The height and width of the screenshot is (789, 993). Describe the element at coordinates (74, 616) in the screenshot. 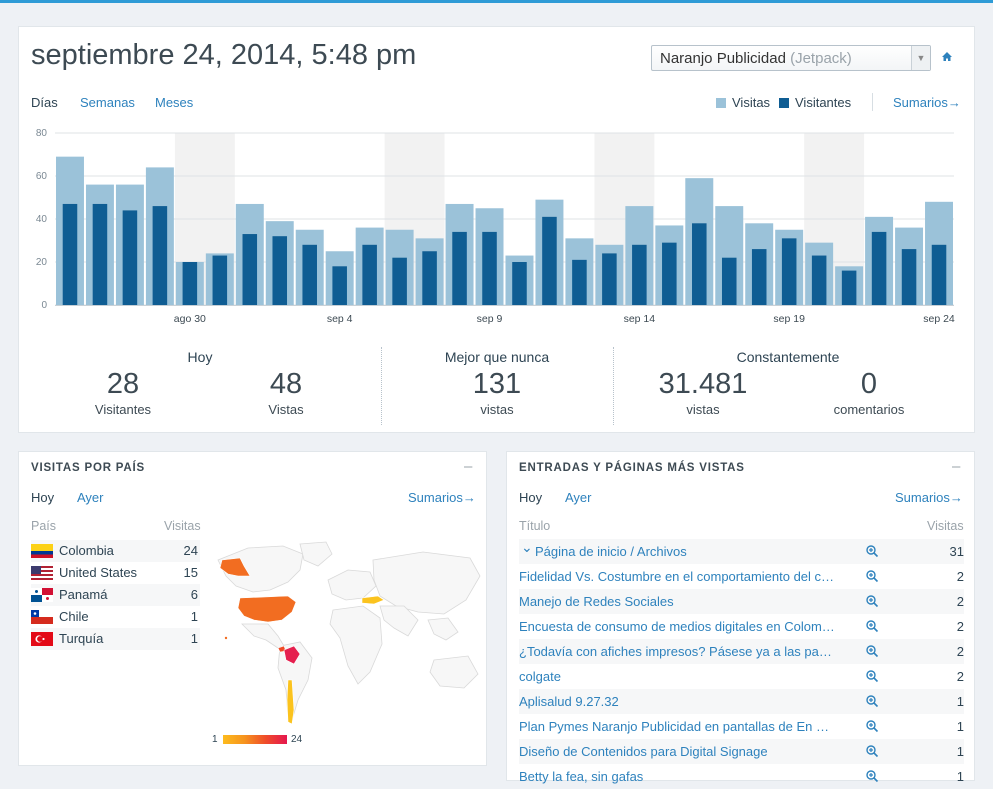

I see `country-name: Chile` at that location.